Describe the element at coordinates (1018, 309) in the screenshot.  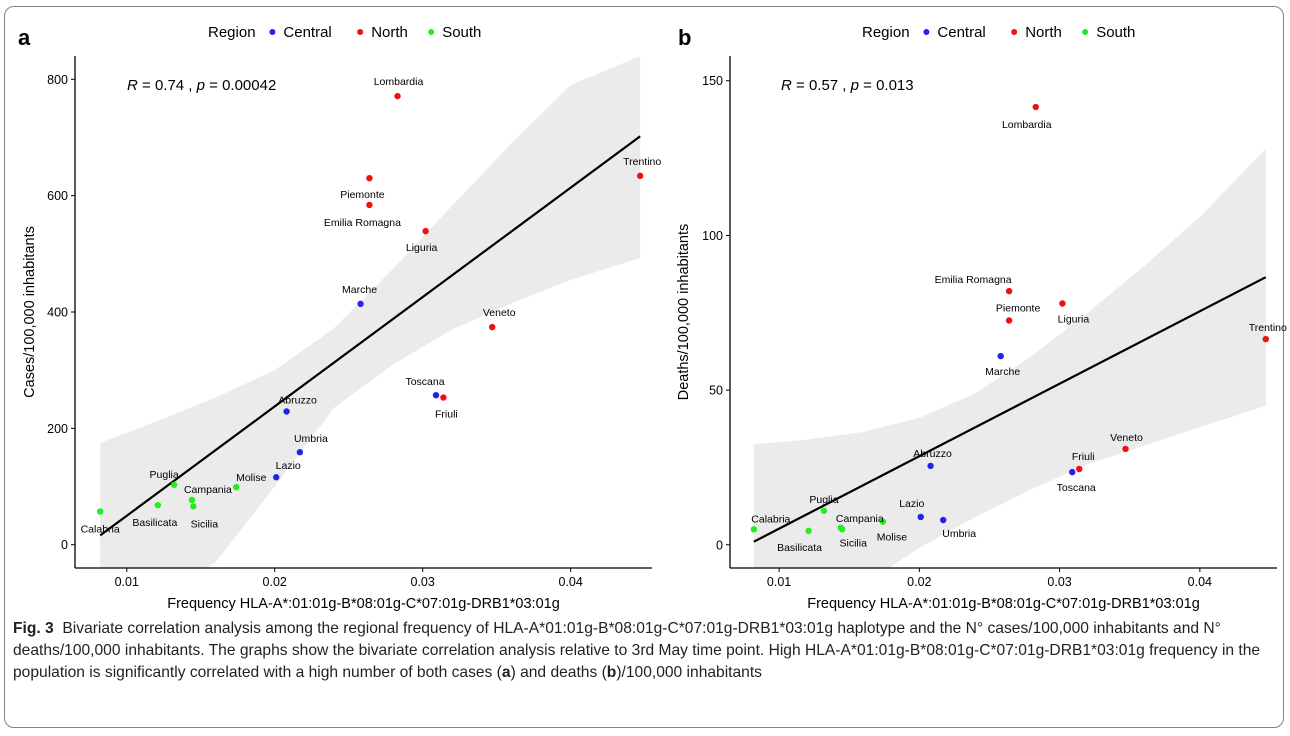
I see `point-label: Piemonte` at that location.